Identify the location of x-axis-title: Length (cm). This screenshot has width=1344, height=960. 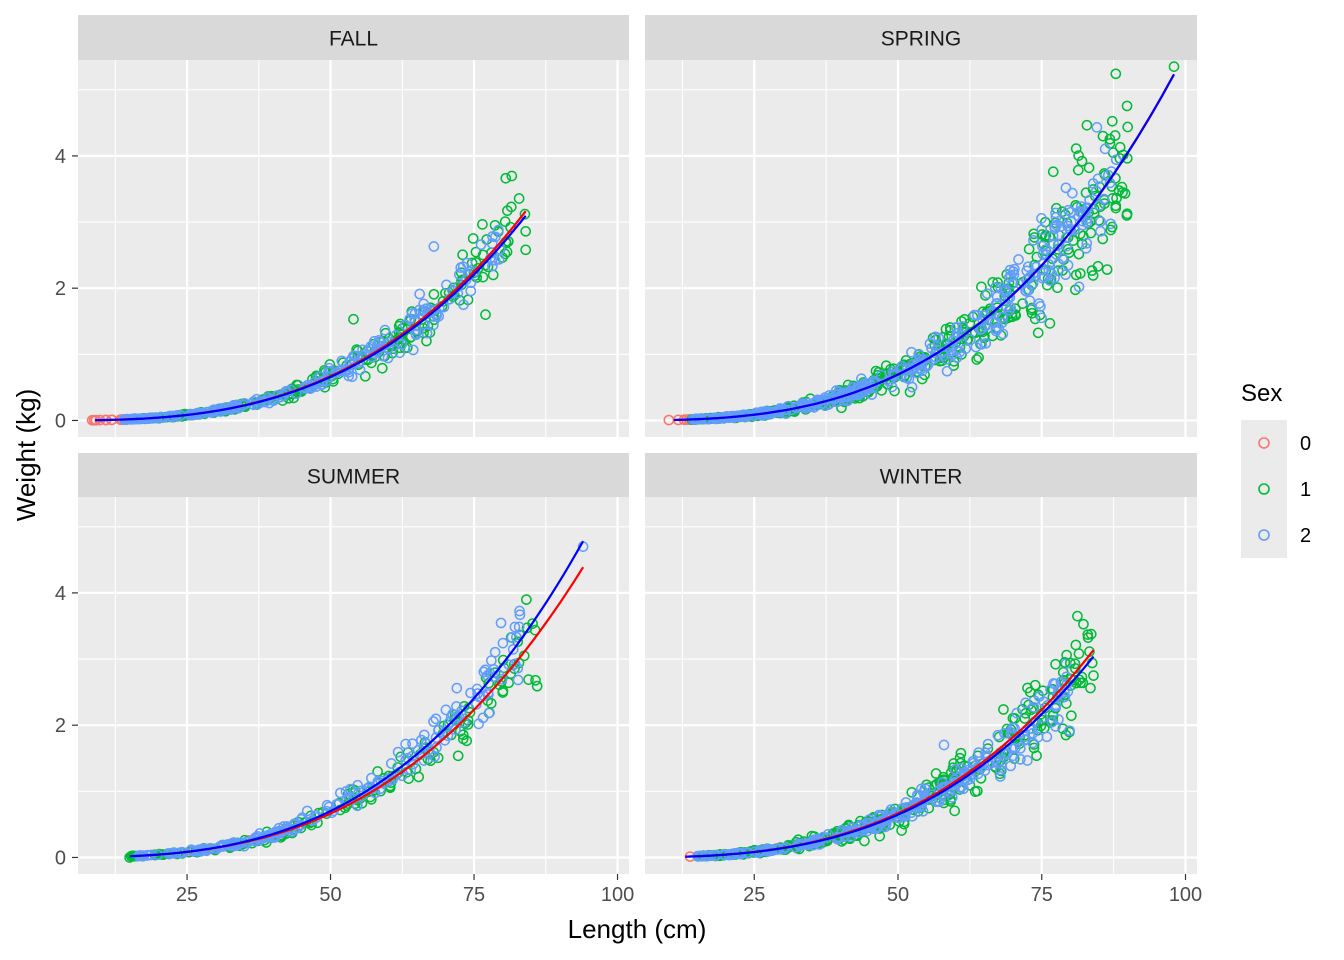
(637, 929).